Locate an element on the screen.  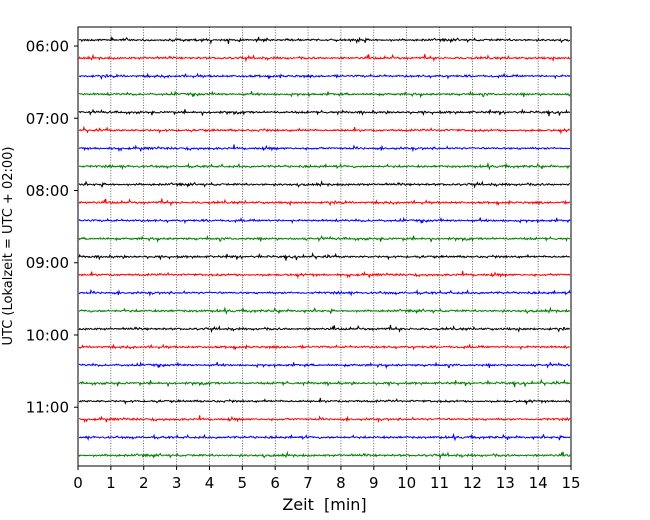
x-tick-label: 2 is located at coordinates (144, 483).